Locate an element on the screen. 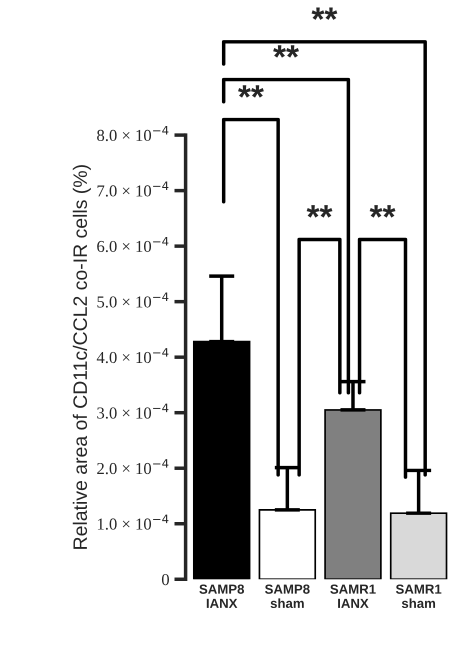 The width and height of the screenshot is (464, 659). y-tick-label: 0 is located at coordinates (165, 580).